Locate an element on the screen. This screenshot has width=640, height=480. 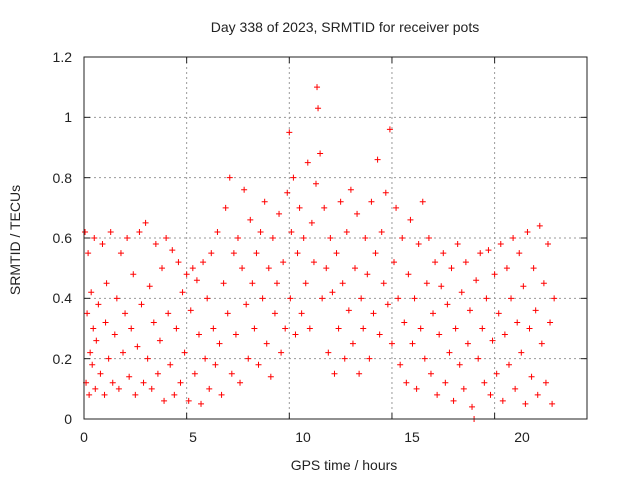
y-tick-label: 0.4 is located at coordinates (63, 298).